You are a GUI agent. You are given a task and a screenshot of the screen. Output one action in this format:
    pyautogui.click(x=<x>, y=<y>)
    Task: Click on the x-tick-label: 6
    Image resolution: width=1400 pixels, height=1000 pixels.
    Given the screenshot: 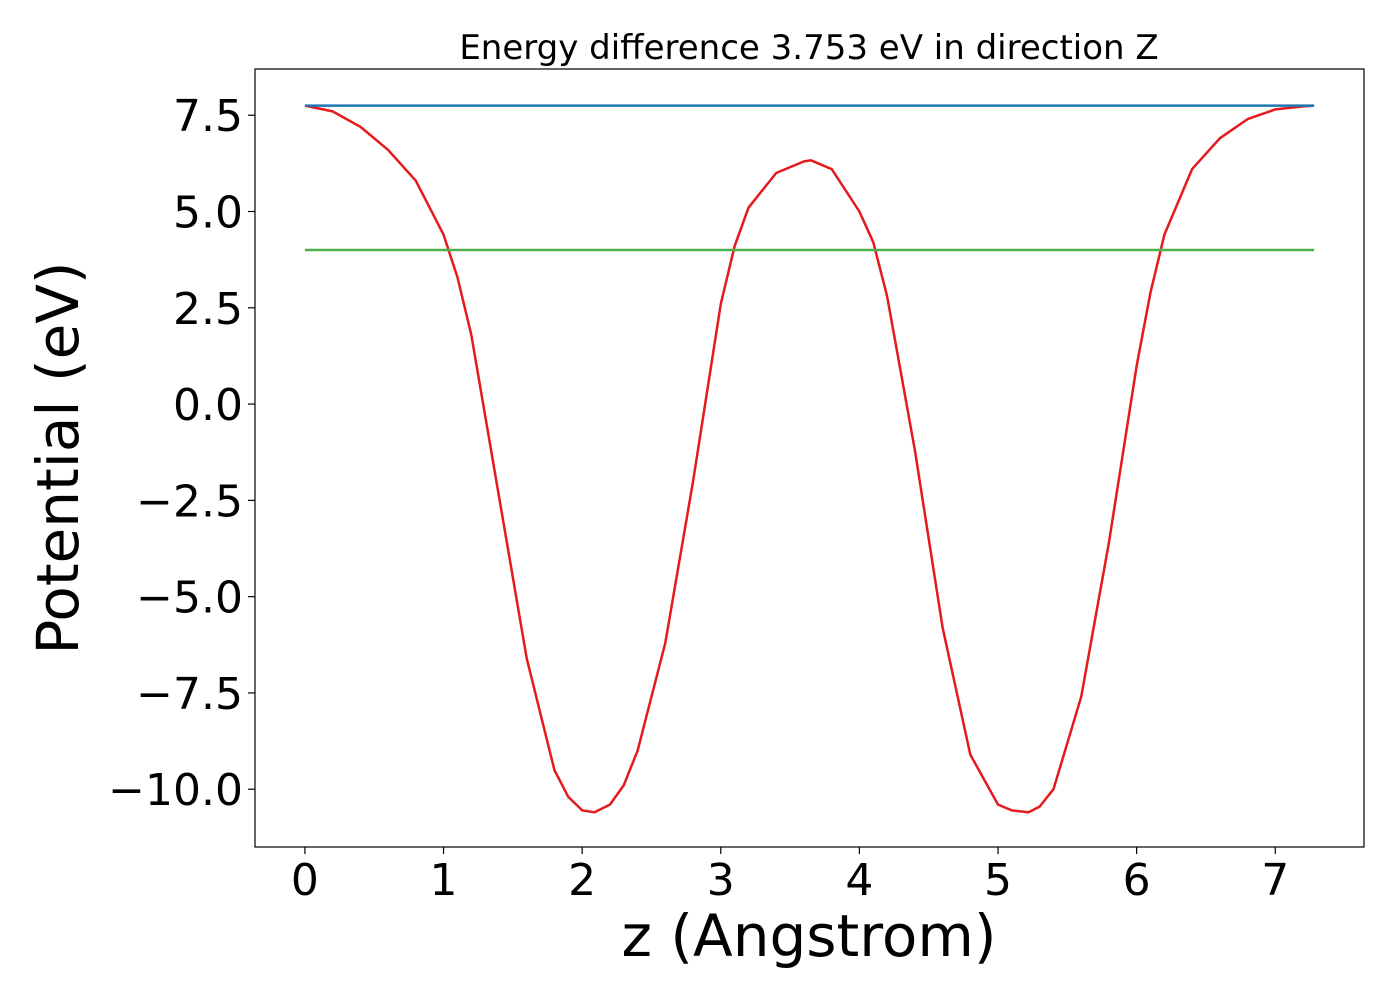 What is the action you would take?
    pyautogui.click(x=1137, y=880)
    